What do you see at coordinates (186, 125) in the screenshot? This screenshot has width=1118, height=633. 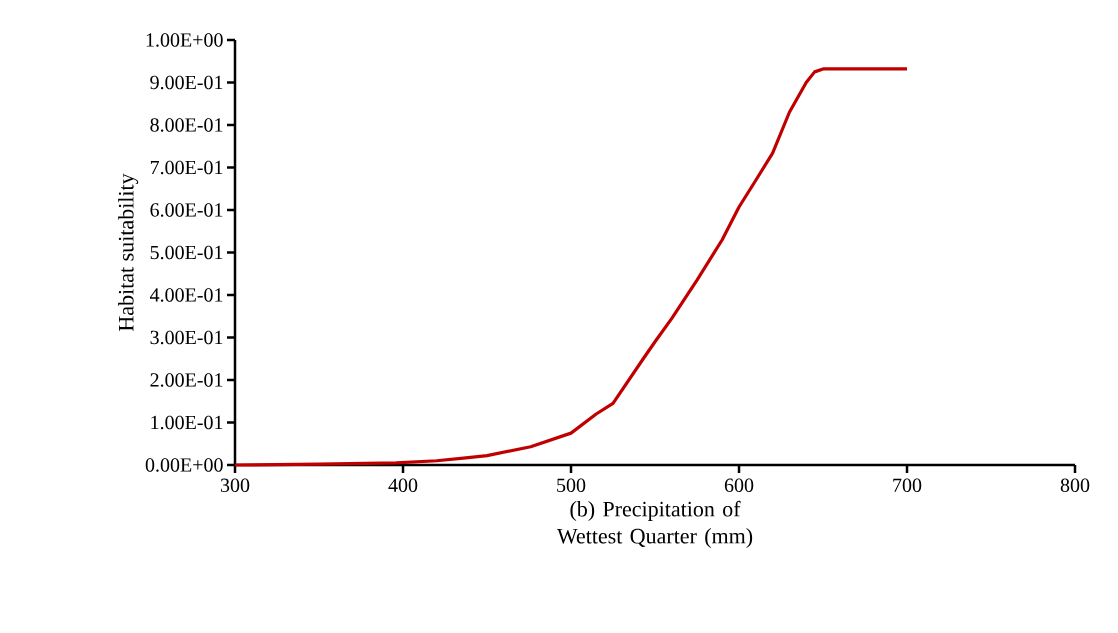 I see `y-tick-label: 8.00E-01` at bounding box center [186, 125].